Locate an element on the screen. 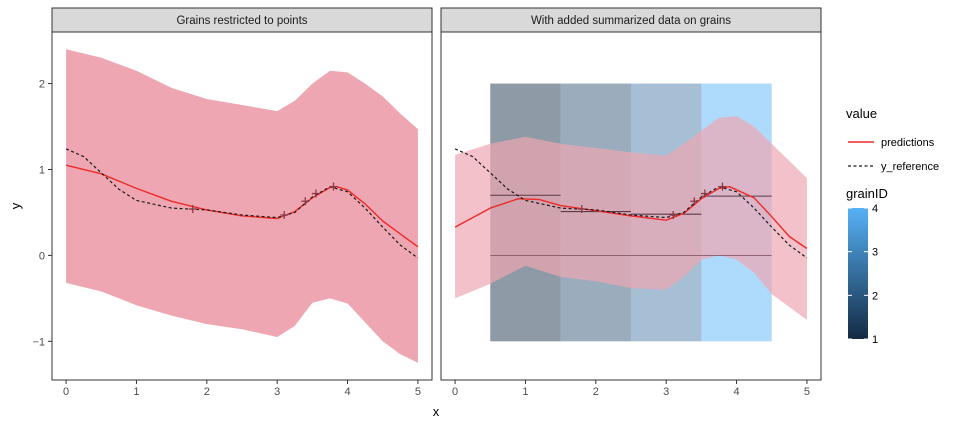  y-tick-label: 1 is located at coordinates (42, 170).